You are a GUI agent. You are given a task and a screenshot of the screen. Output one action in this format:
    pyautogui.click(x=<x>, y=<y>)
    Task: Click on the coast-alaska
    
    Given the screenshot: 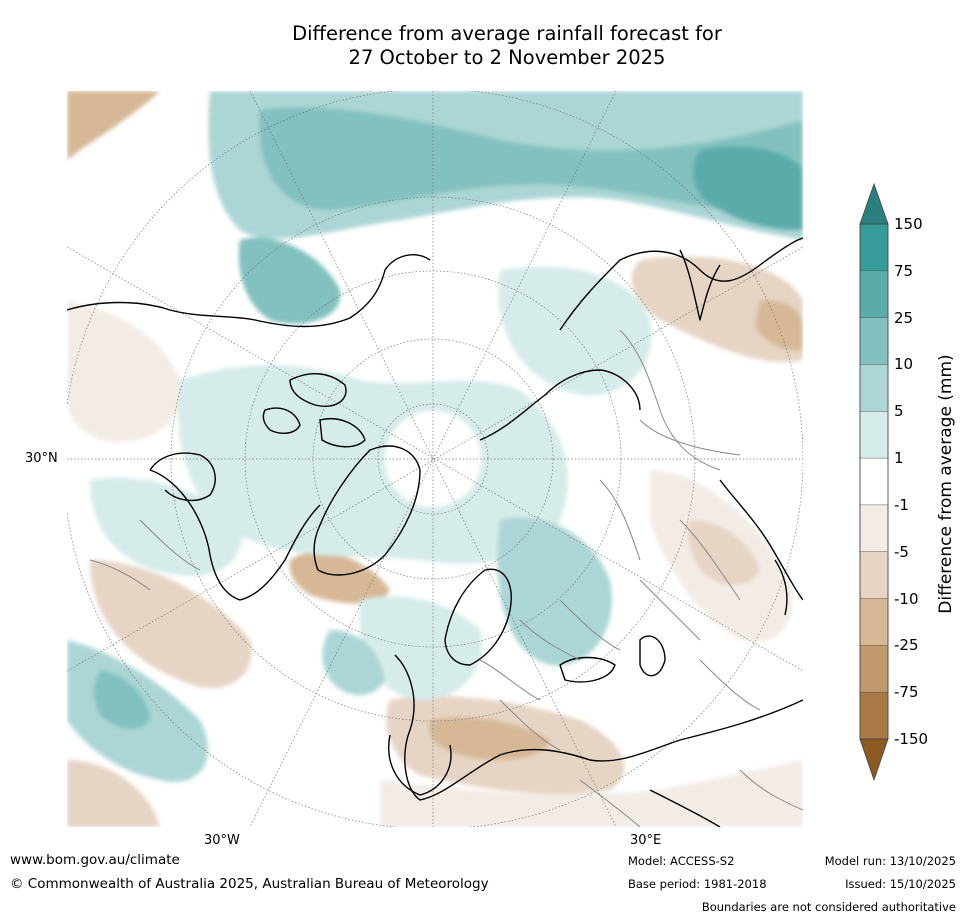 What is the action you would take?
    pyautogui.click(x=249, y=291)
    